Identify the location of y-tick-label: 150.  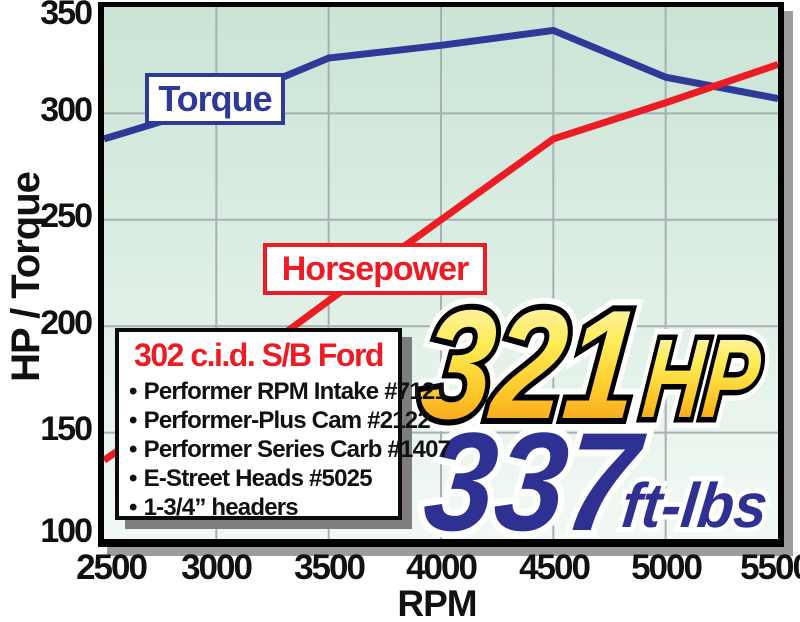
(66, 429).